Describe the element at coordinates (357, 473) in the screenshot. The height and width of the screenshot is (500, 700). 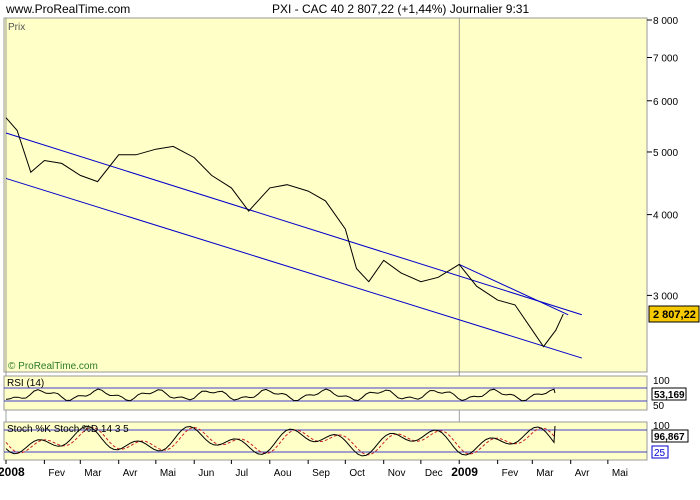
I see `time-tick-label: Oct` at that location.